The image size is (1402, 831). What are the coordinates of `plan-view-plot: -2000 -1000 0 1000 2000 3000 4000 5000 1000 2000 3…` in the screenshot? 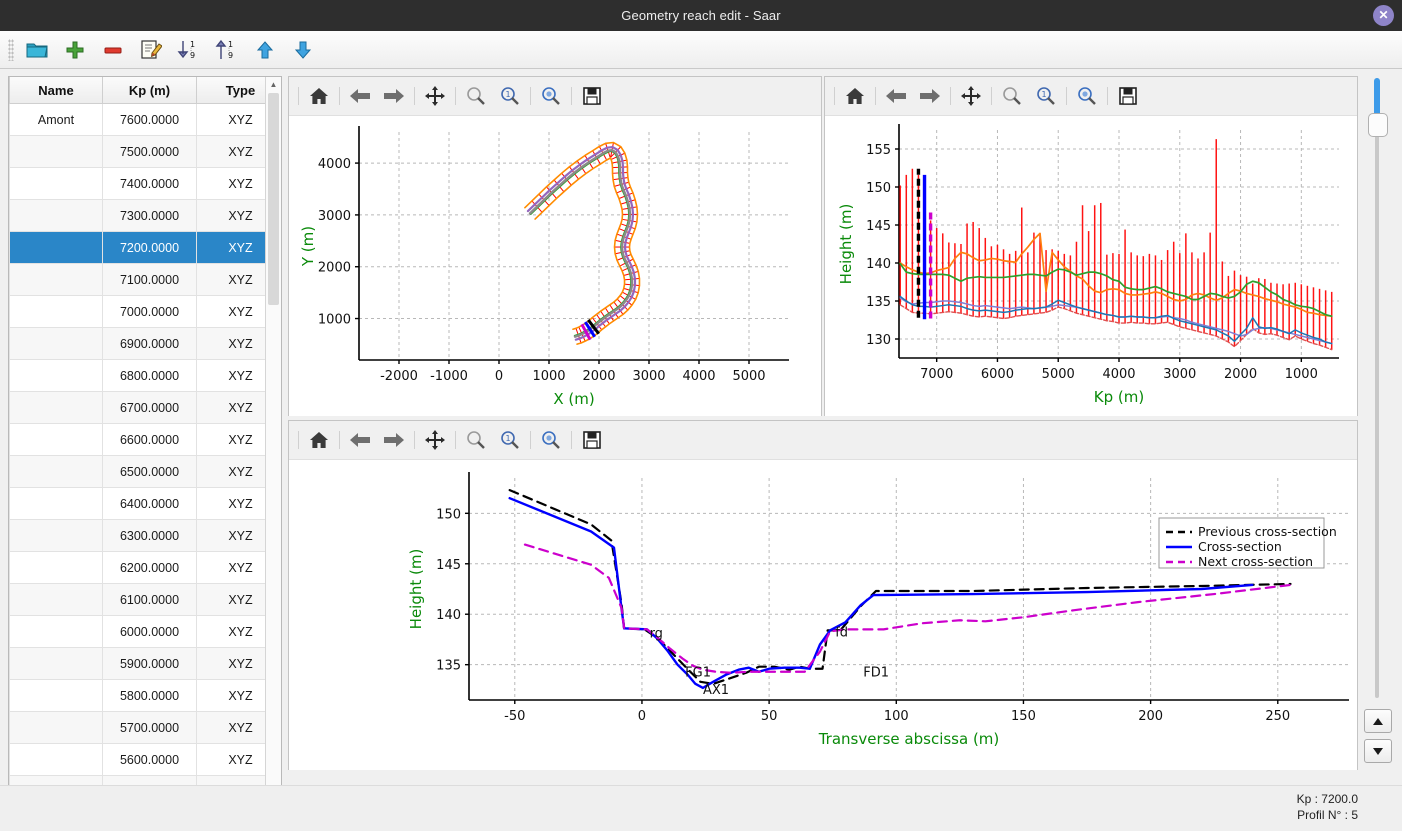 It's located at (555, 266).